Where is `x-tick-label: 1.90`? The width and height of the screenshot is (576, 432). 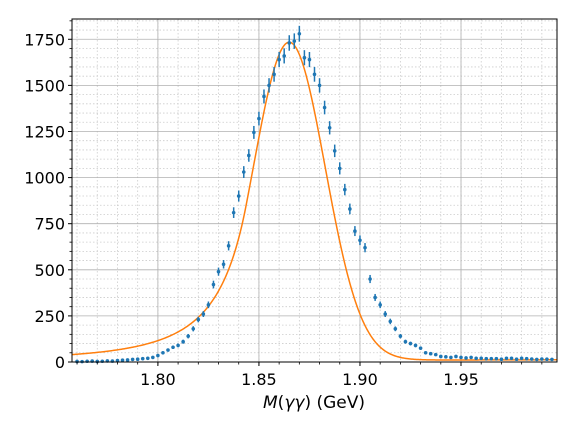 x-tick-label: 1.90 is located at coordinates (360, 379).